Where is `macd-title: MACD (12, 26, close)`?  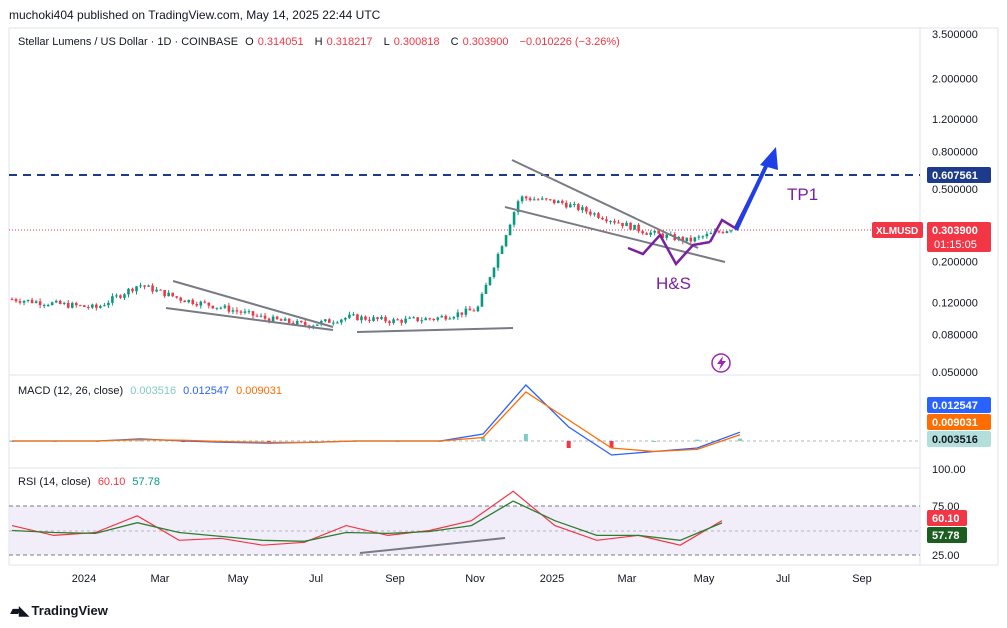 macd-title: MACD (12, 26, close) is located at coordinates (71, 391).